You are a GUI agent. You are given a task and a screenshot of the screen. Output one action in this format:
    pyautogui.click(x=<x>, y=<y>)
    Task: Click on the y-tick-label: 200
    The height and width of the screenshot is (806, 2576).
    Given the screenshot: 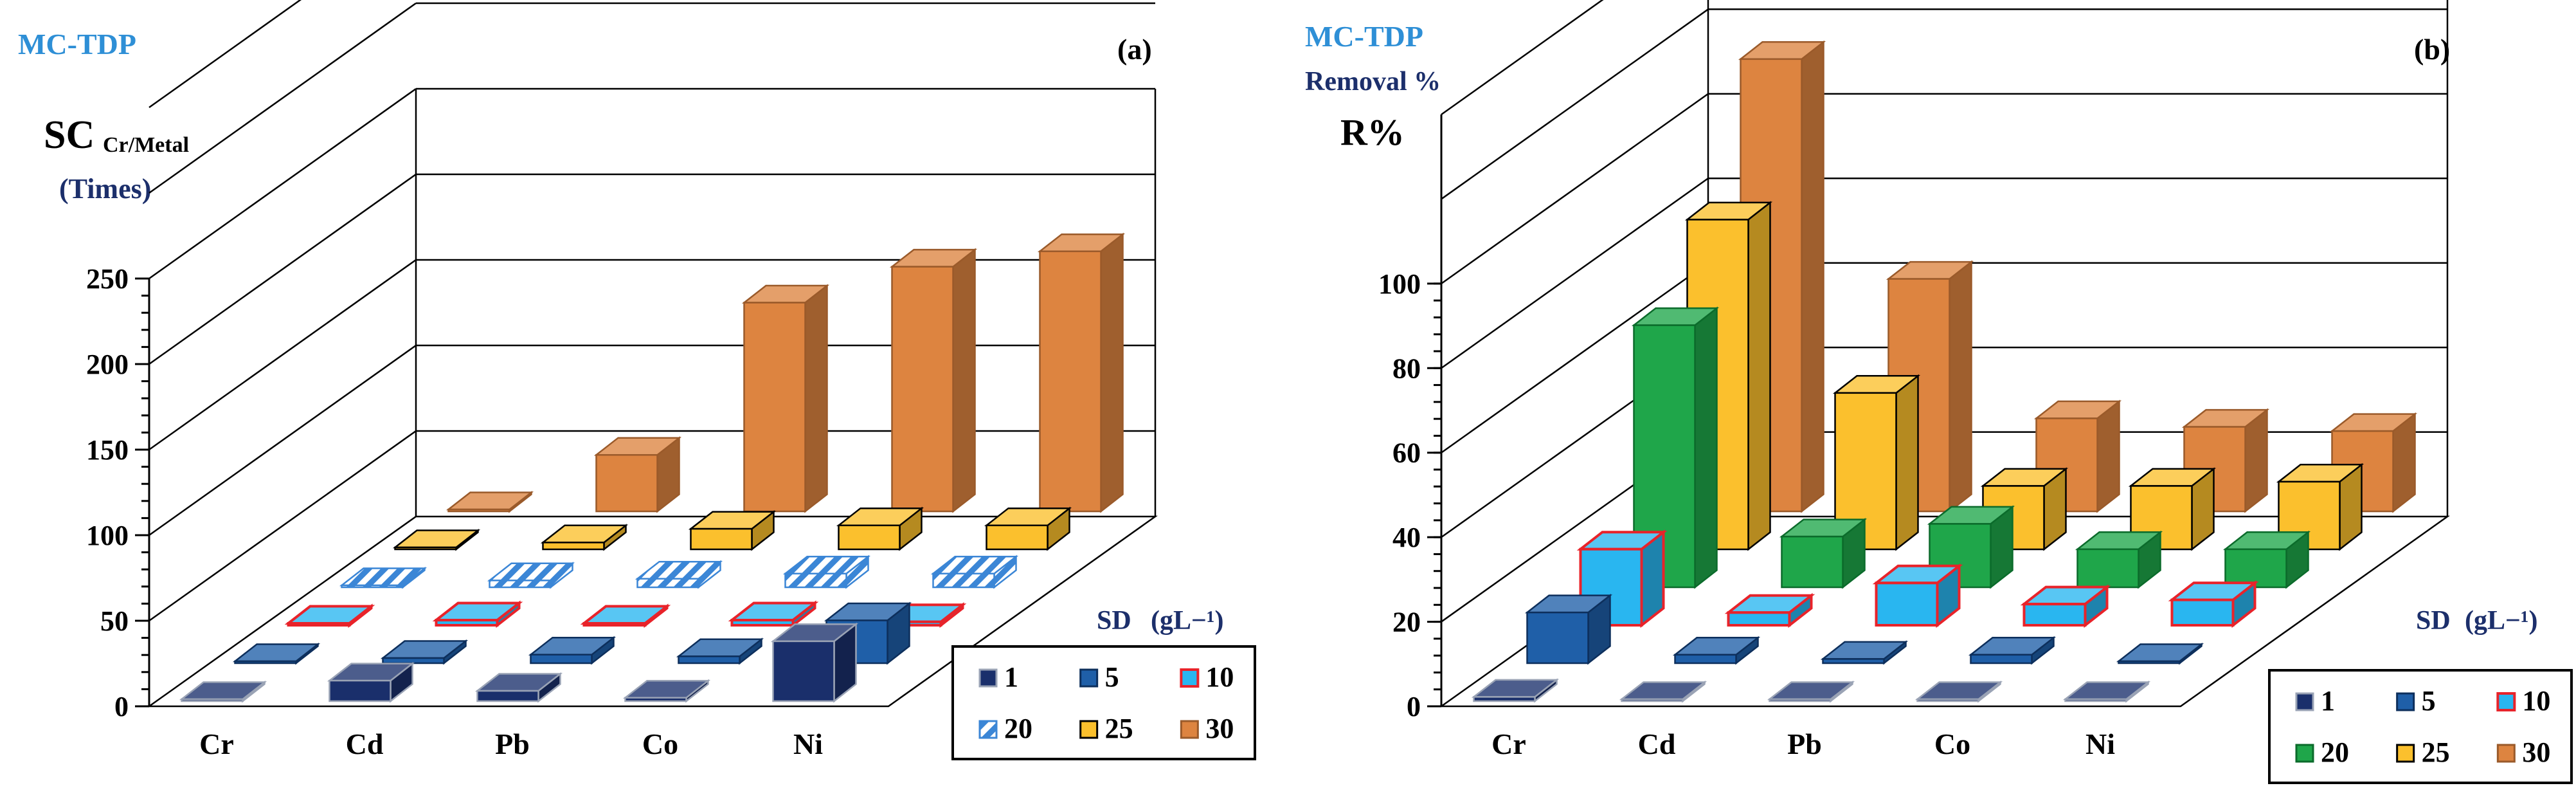 What is the action you would take?
    pyautogui.click(x=107, y=365)
    